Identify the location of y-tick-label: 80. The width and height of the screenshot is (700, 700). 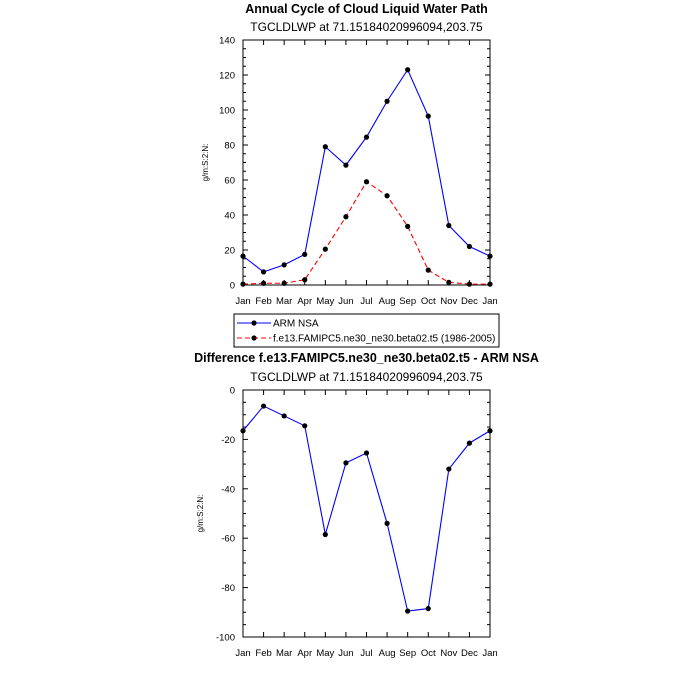
(229, 146).